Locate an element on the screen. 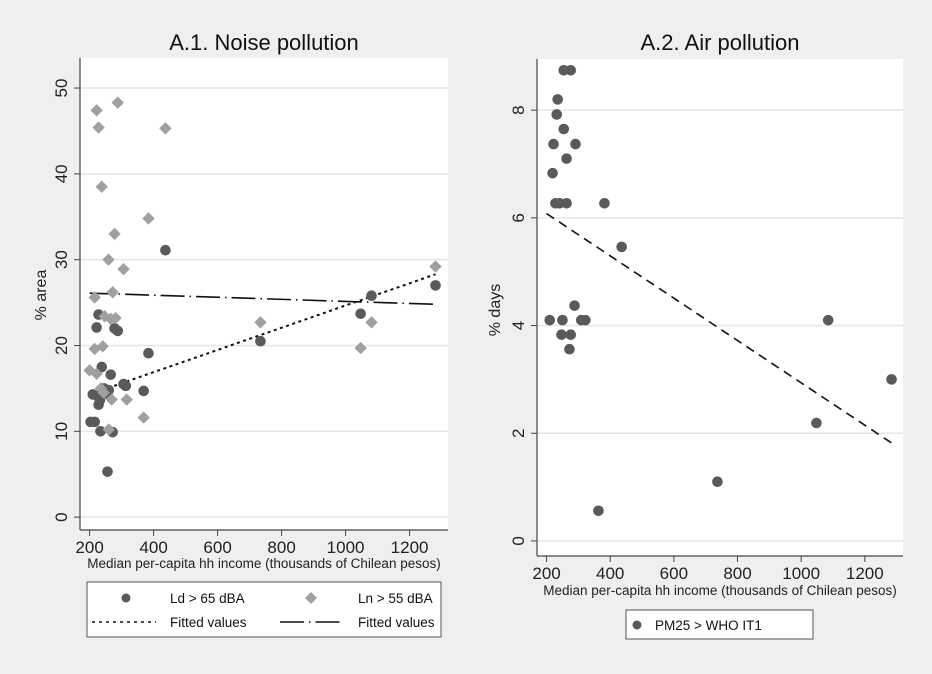 Image resolution: width=932 pixels, height=674 pixels. fit-lines-air is located at coordinates (719, 328).